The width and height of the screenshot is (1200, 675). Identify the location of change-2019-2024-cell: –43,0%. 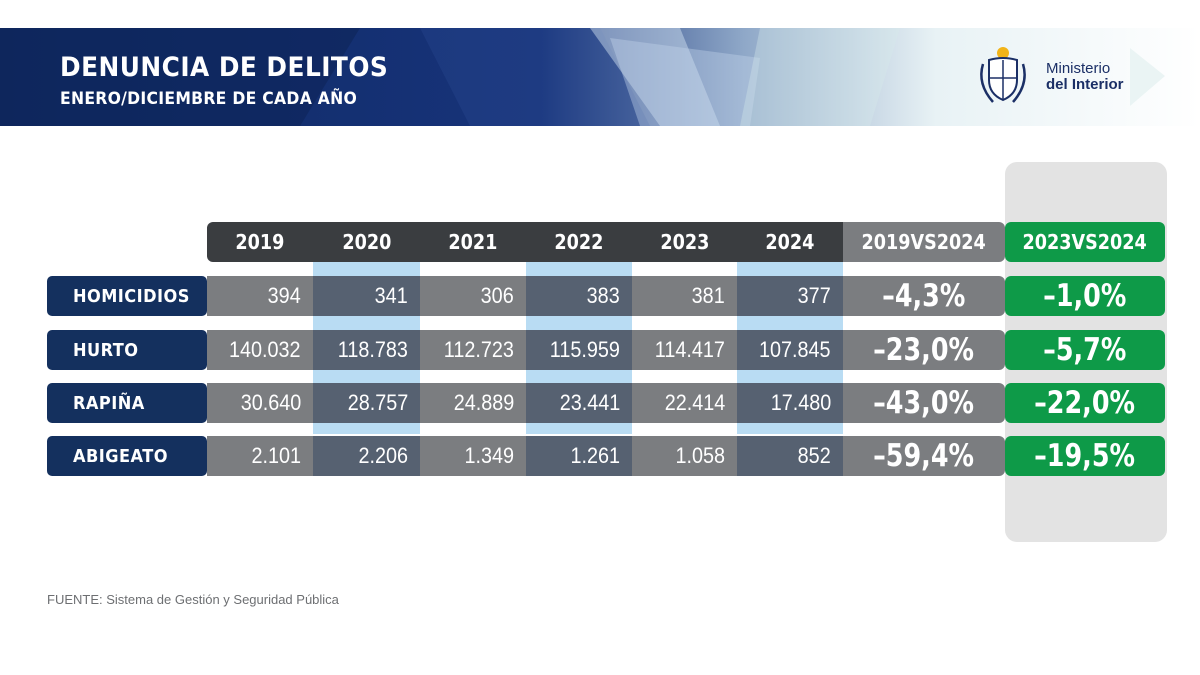
(924, 403).